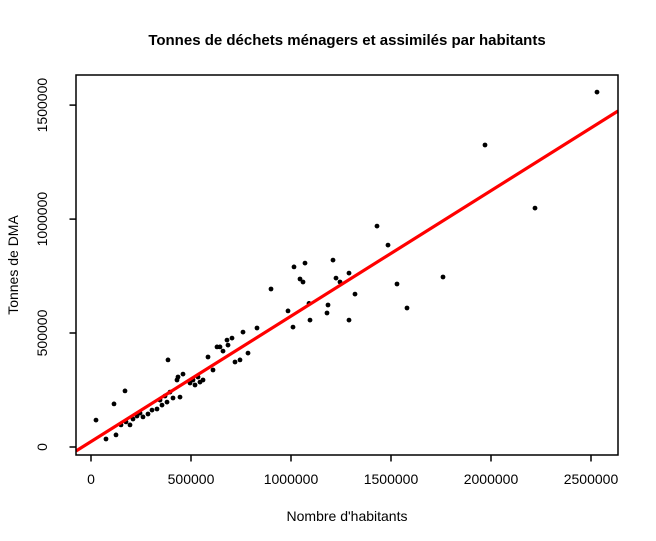  Describe the element at coordinates (42, 219) in the screenshot. I see `y-tick-label: 1000000` at that location.